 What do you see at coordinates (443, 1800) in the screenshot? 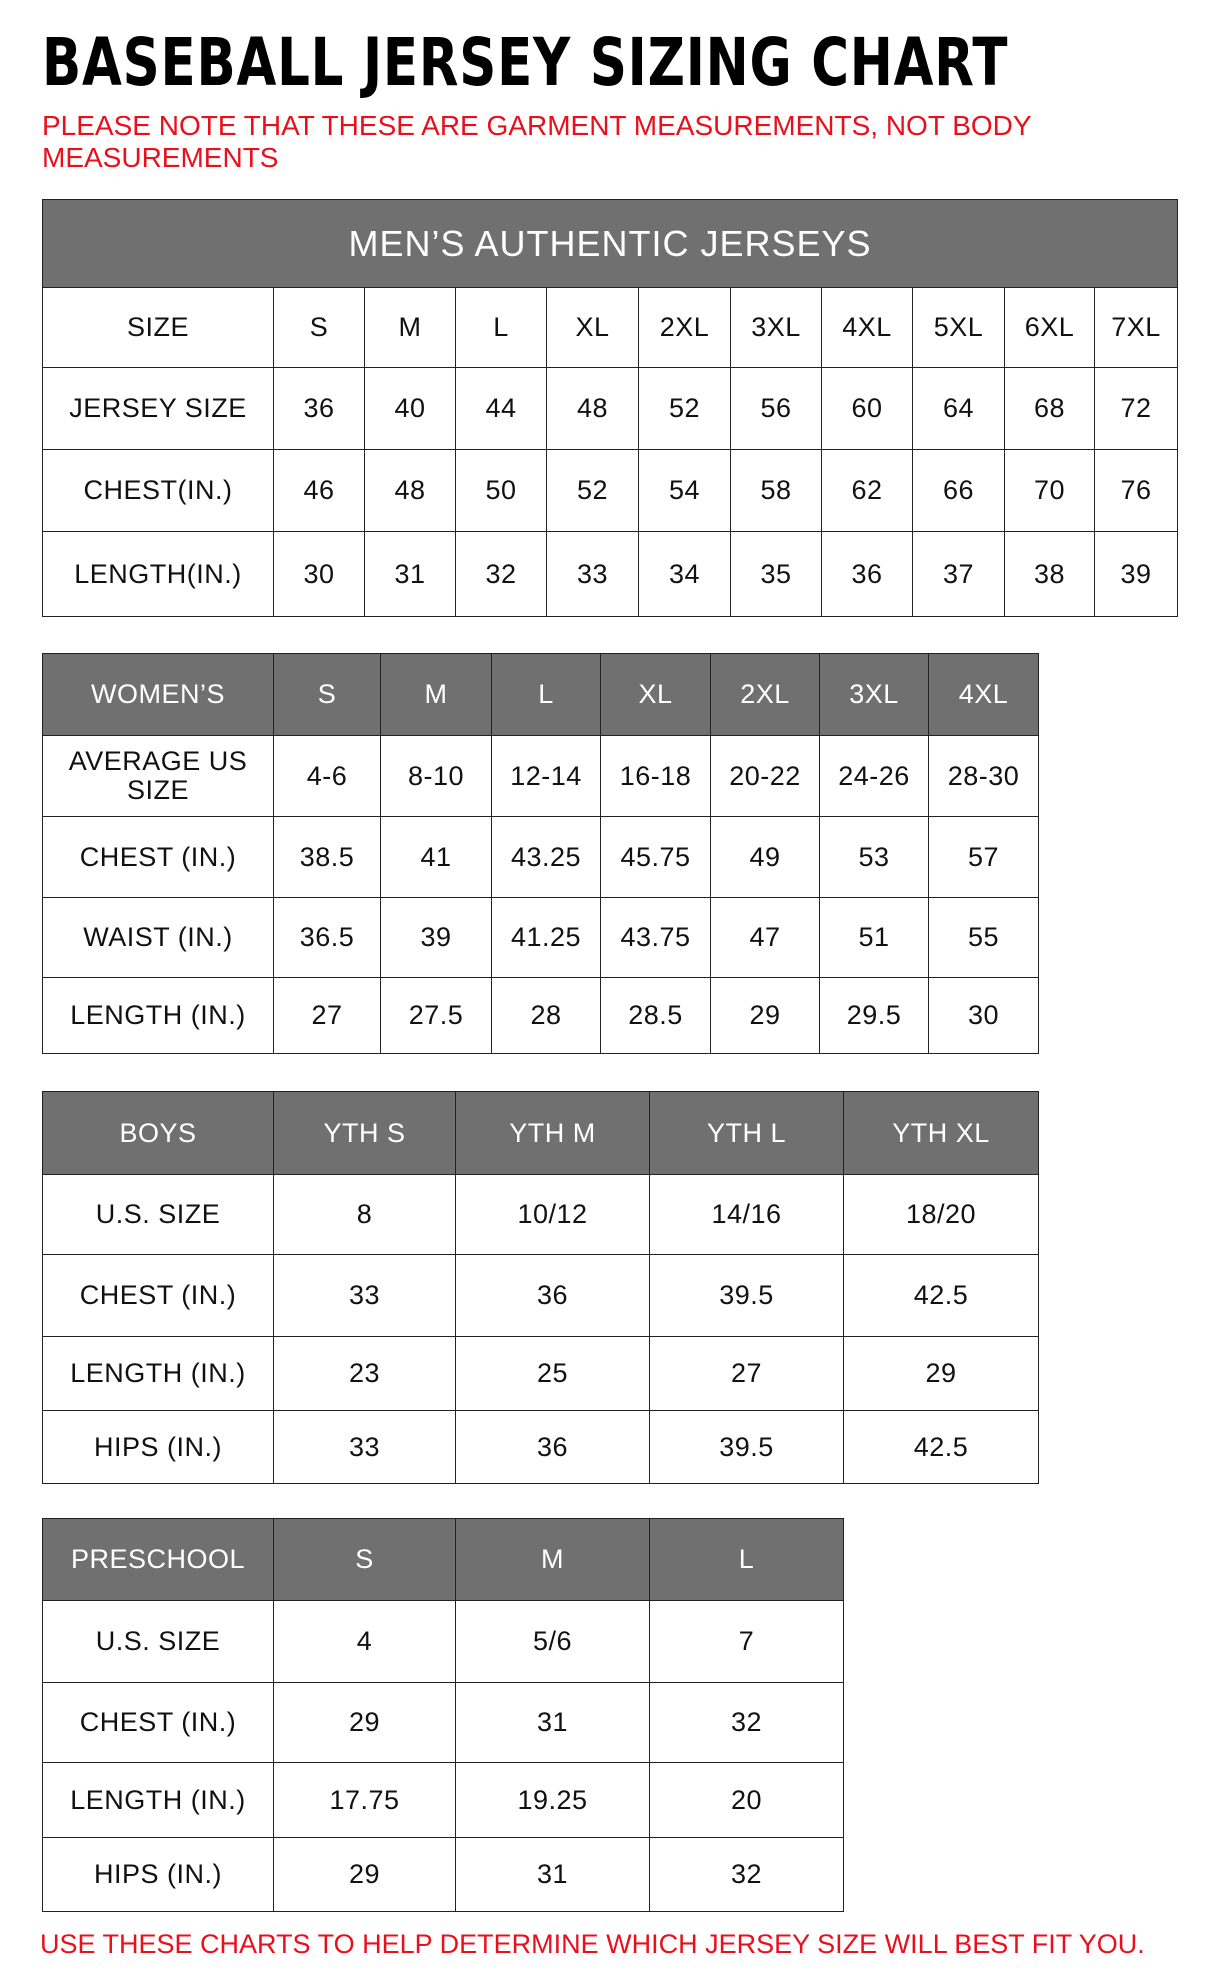
I see `table-row: LENGTH (IN.) 17.75 19.25 20` at bounding box center [443, 1800].